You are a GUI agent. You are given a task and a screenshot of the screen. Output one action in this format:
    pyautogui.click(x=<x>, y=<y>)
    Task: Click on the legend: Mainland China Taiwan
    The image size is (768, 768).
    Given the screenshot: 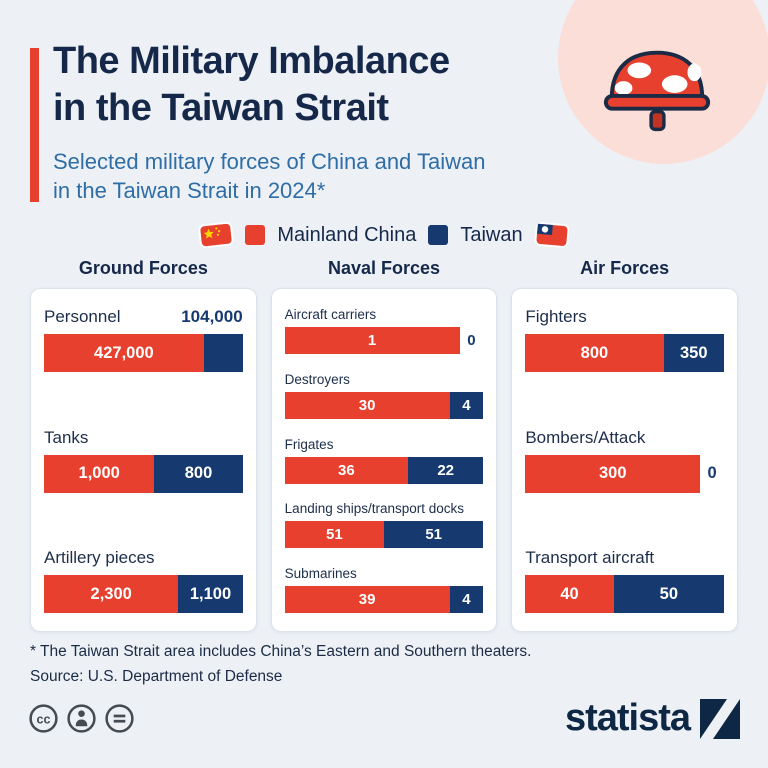 What is the action you would take?
    pyautogui.click(x=384, y=235)
    